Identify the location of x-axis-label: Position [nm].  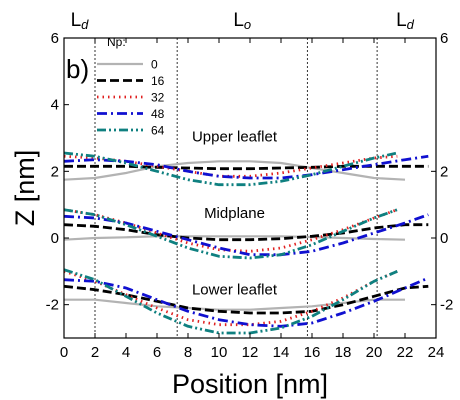
(250, 384).